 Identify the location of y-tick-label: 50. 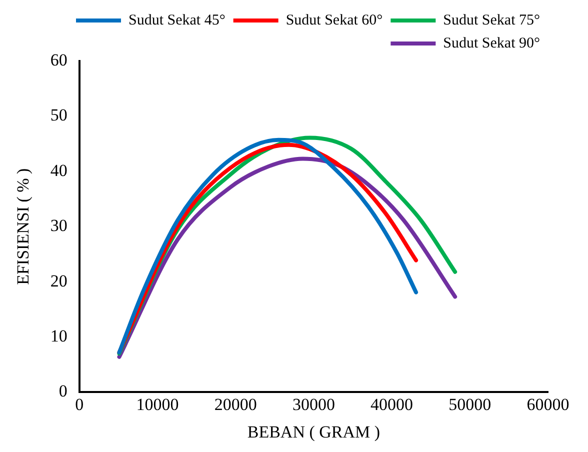
(59, 115).